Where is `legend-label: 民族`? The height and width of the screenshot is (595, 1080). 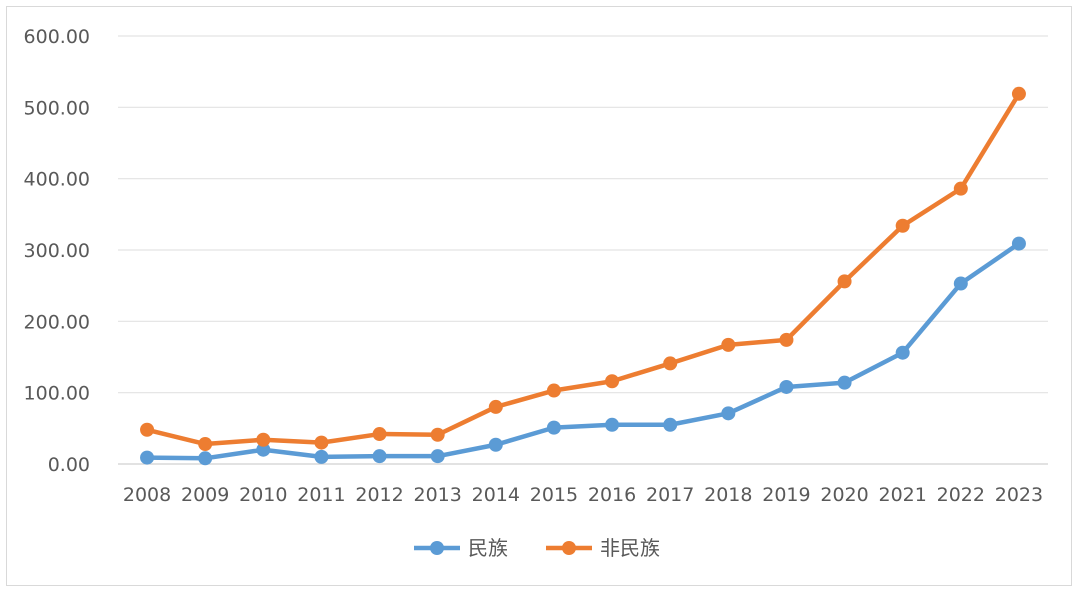 legend-label: 民族 is located at coordinates (488, 548).